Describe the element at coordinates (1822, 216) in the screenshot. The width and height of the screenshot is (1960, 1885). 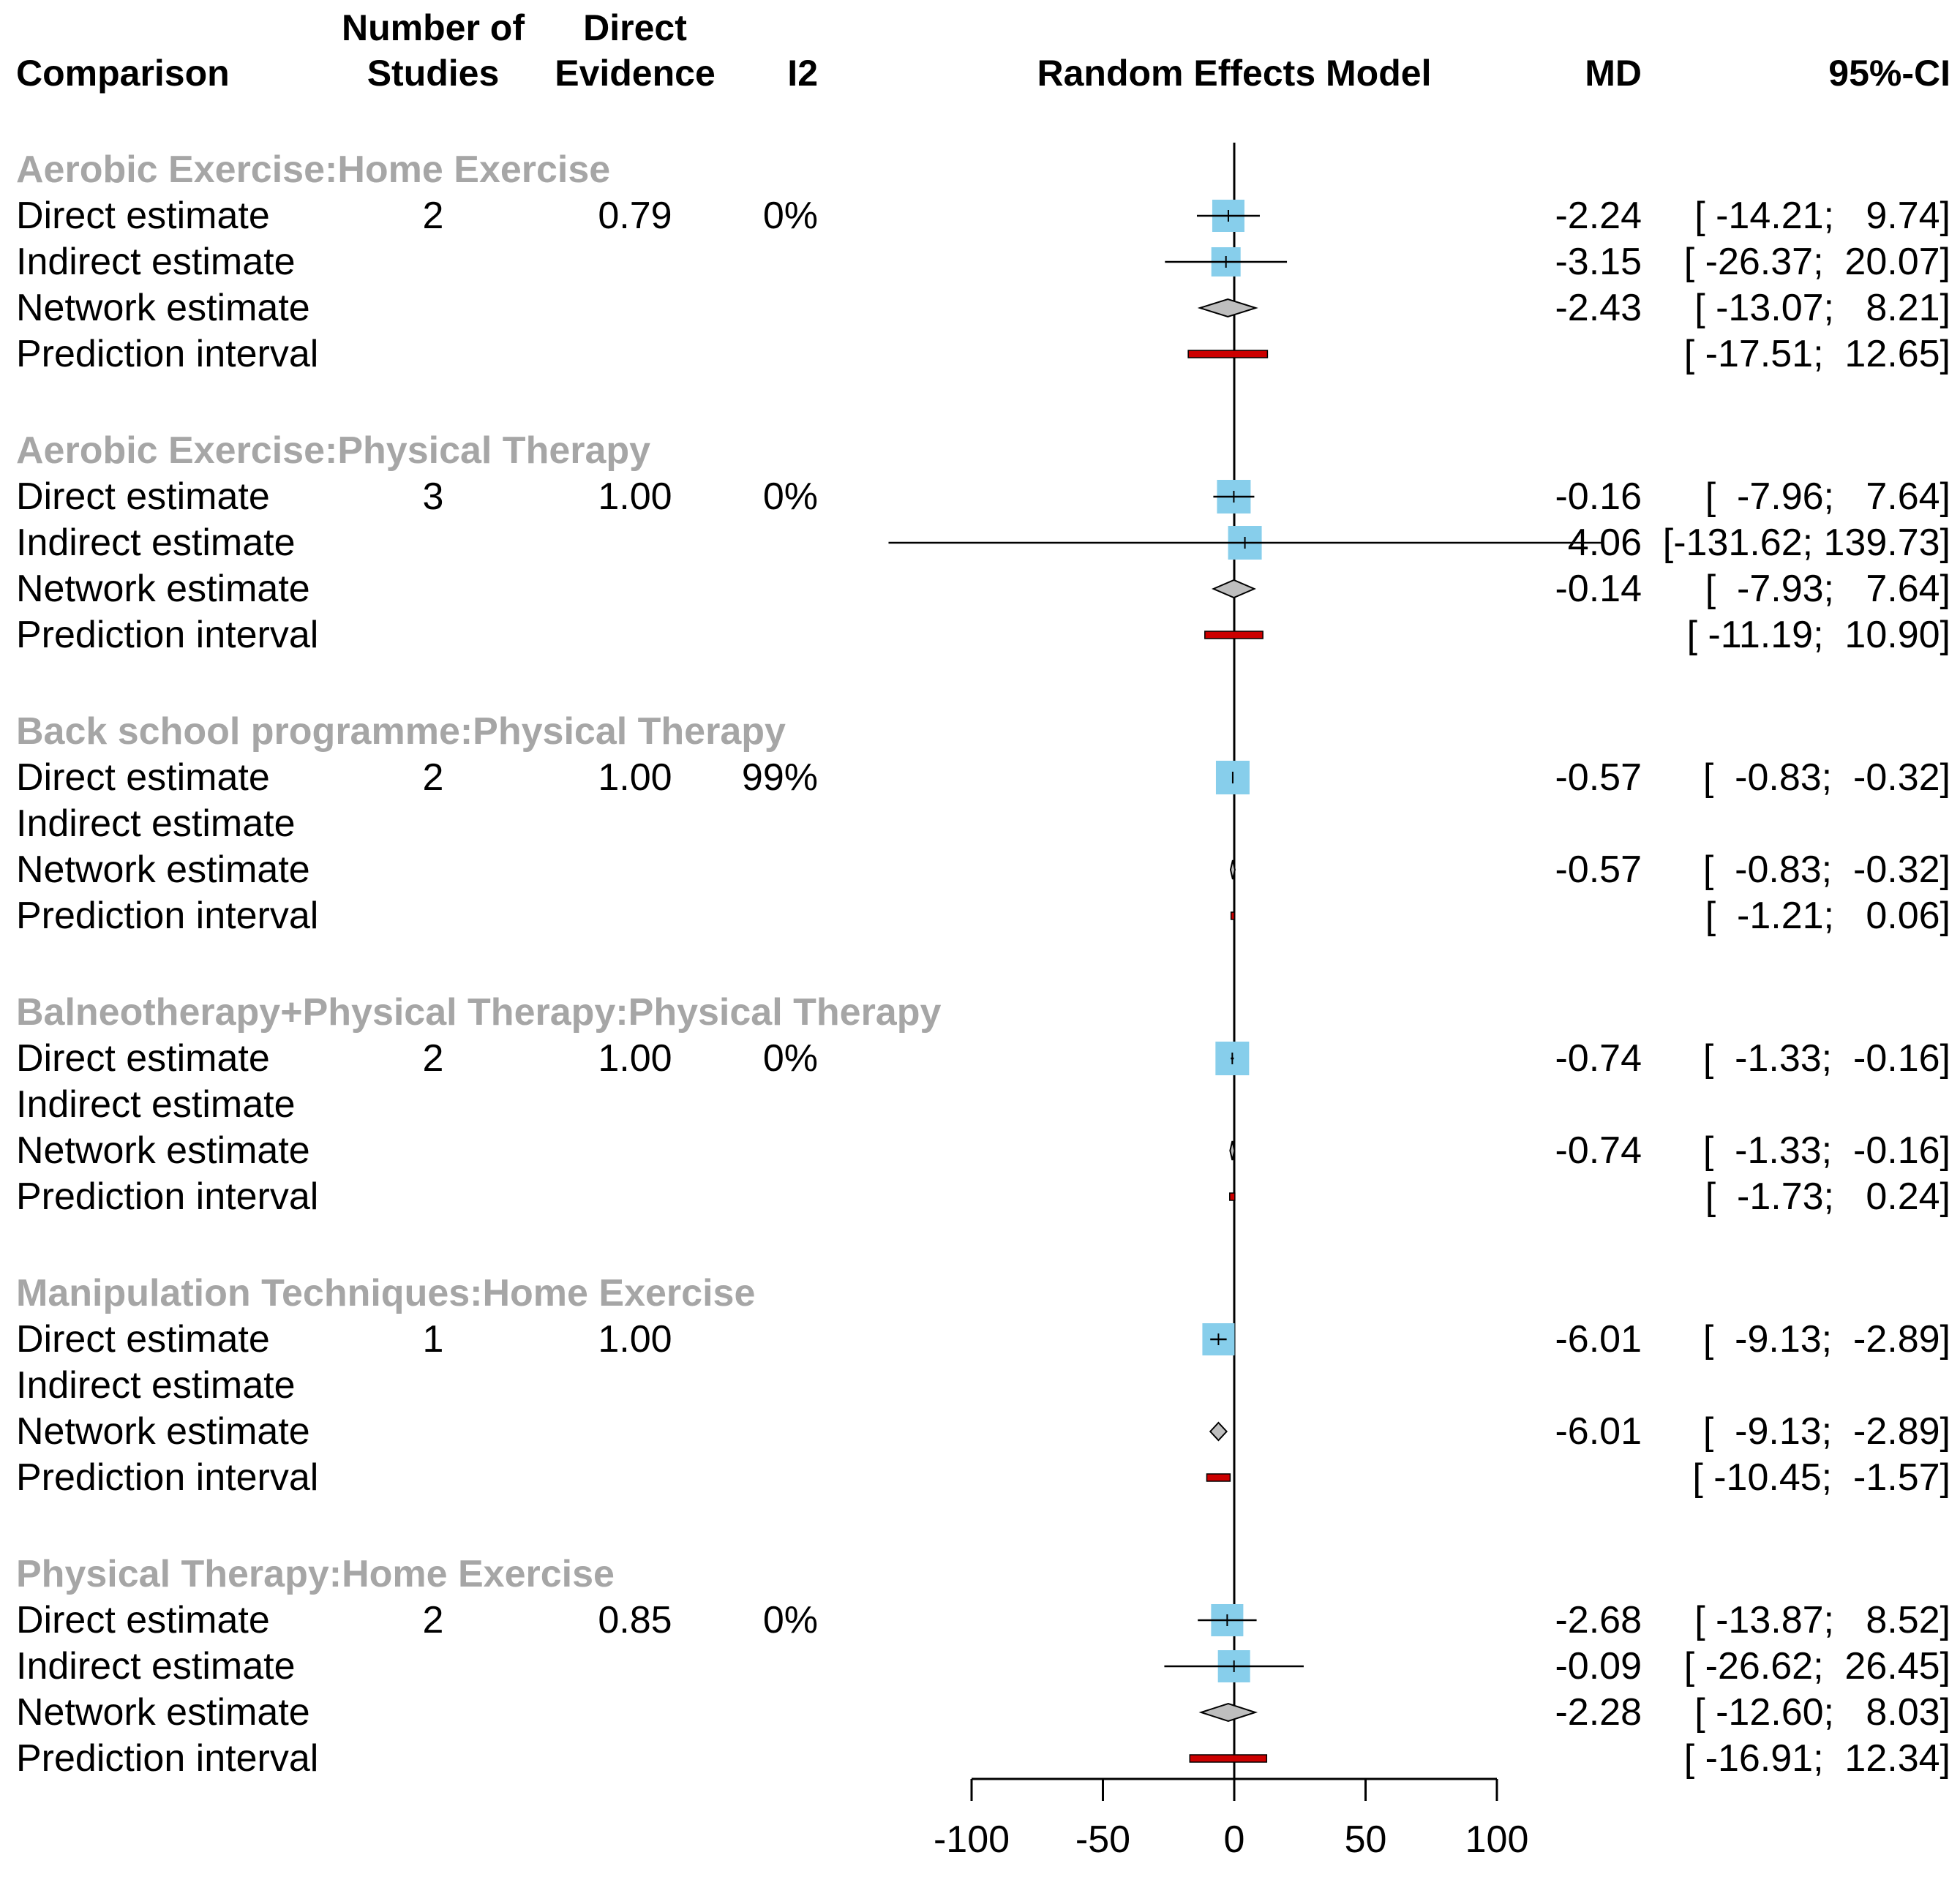
I see `row-ci: [ -14.21; 9.74]` at that location.